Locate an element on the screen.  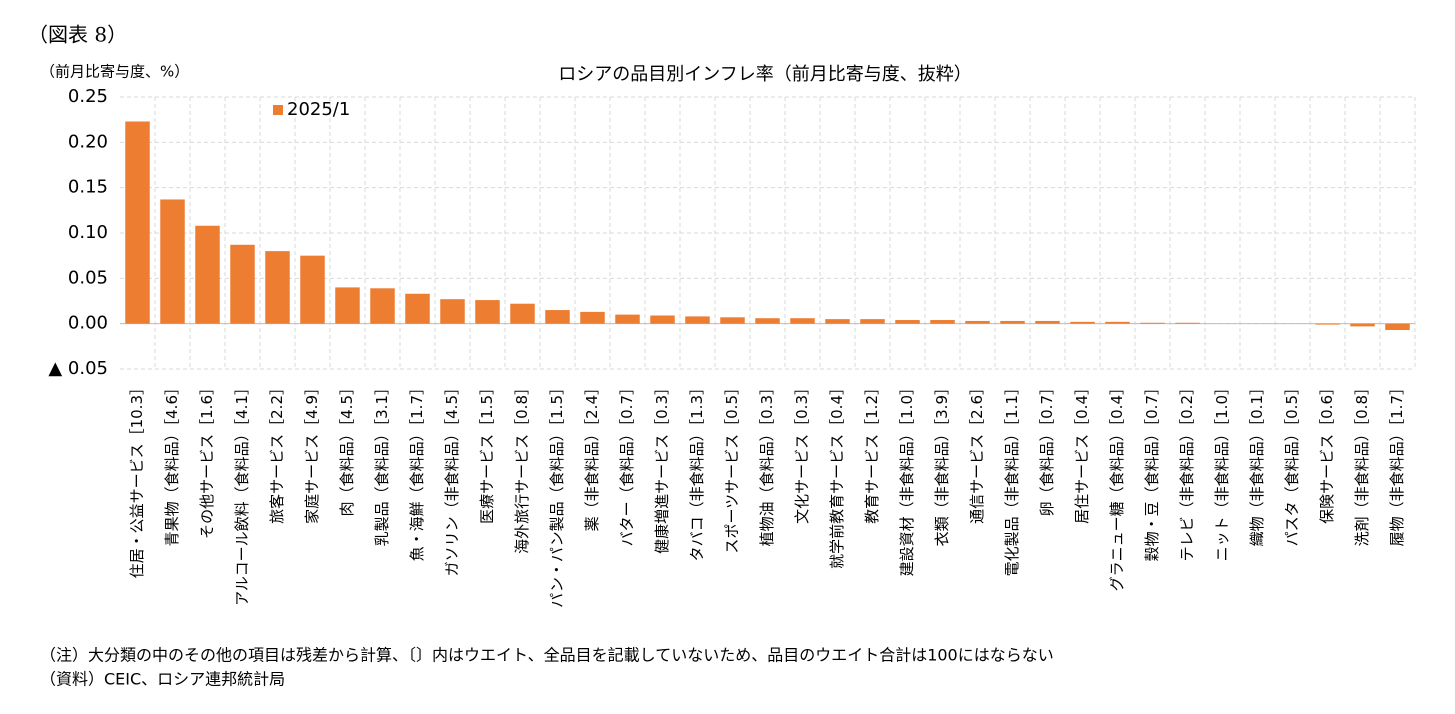
y-tick-label: 0.10 is located at coordinates (88, 232).